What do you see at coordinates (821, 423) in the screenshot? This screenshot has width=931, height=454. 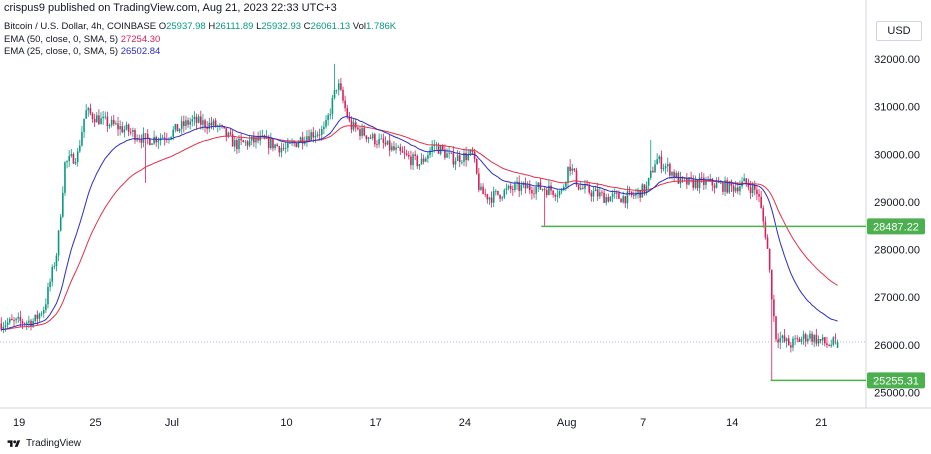 I see `time-tick-label: 21` at bounding box center [821, 423].